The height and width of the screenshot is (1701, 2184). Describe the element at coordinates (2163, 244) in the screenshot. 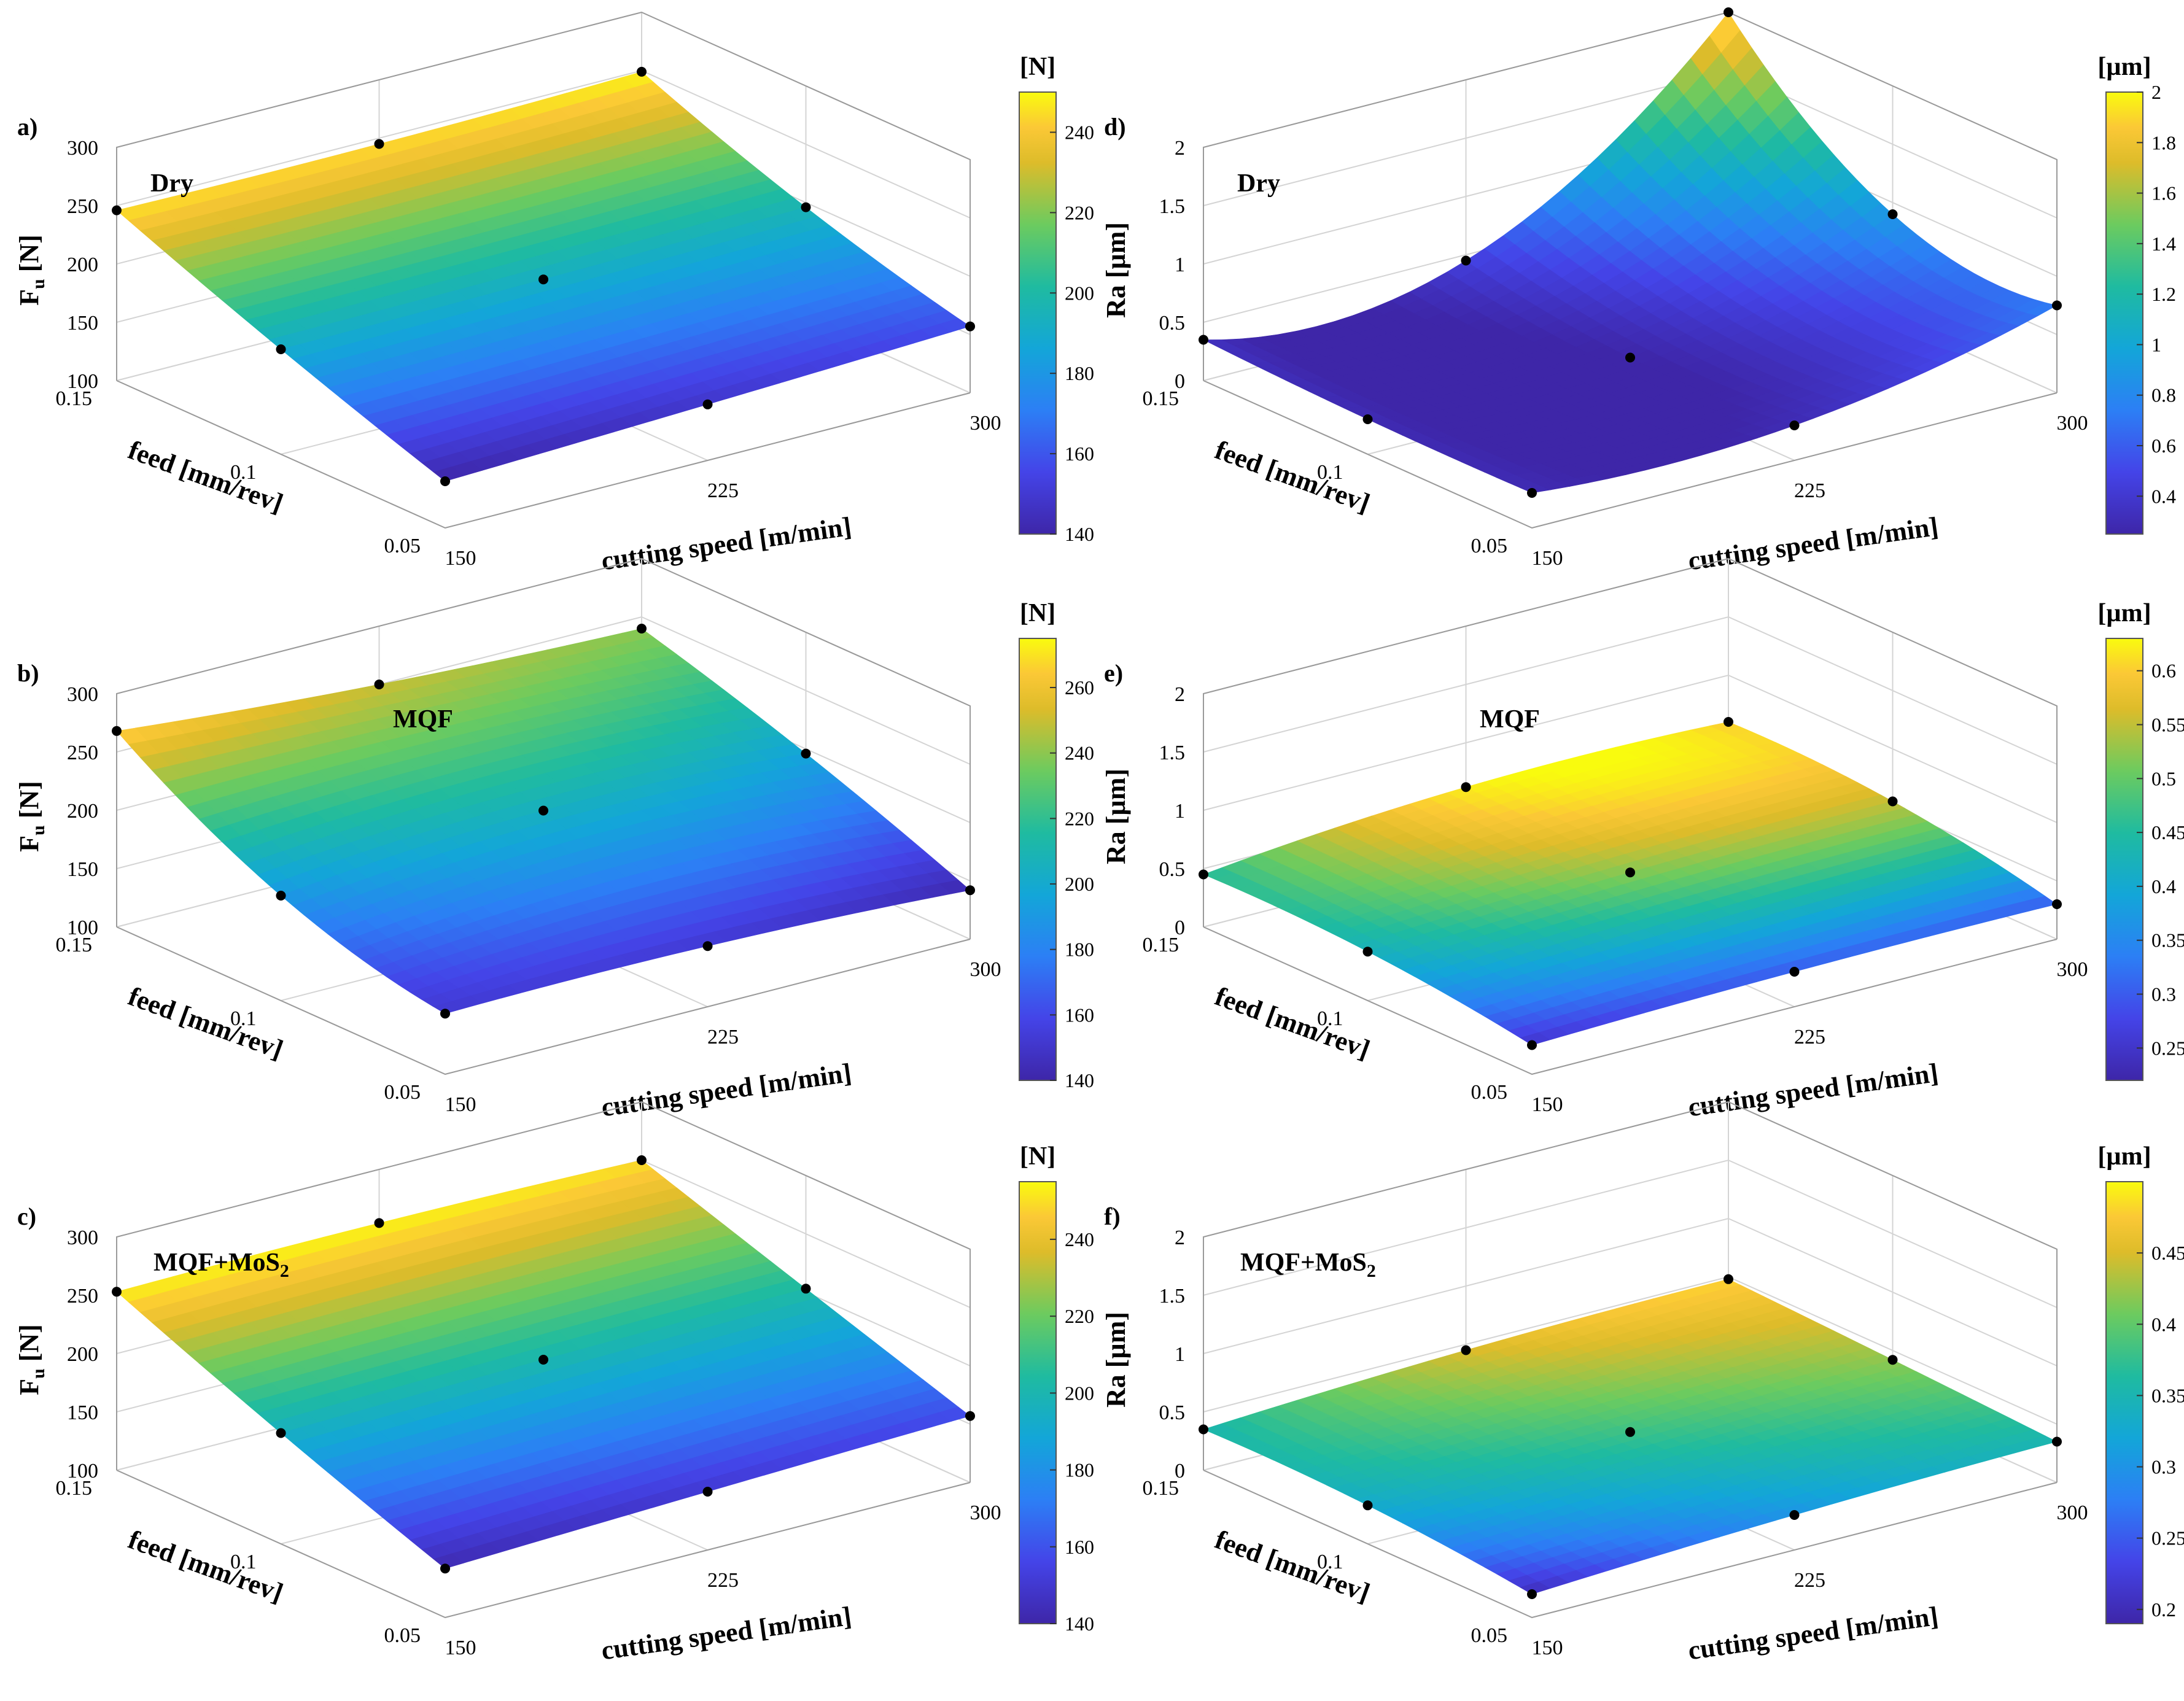

I see `colorbar-tick-label: 1.4` at that location.